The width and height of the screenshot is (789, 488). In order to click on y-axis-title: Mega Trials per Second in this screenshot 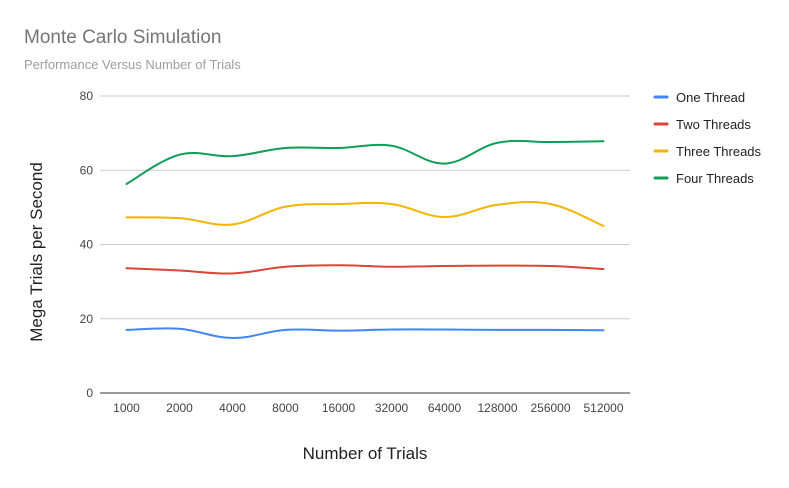, I will do `click(36, 252)`.